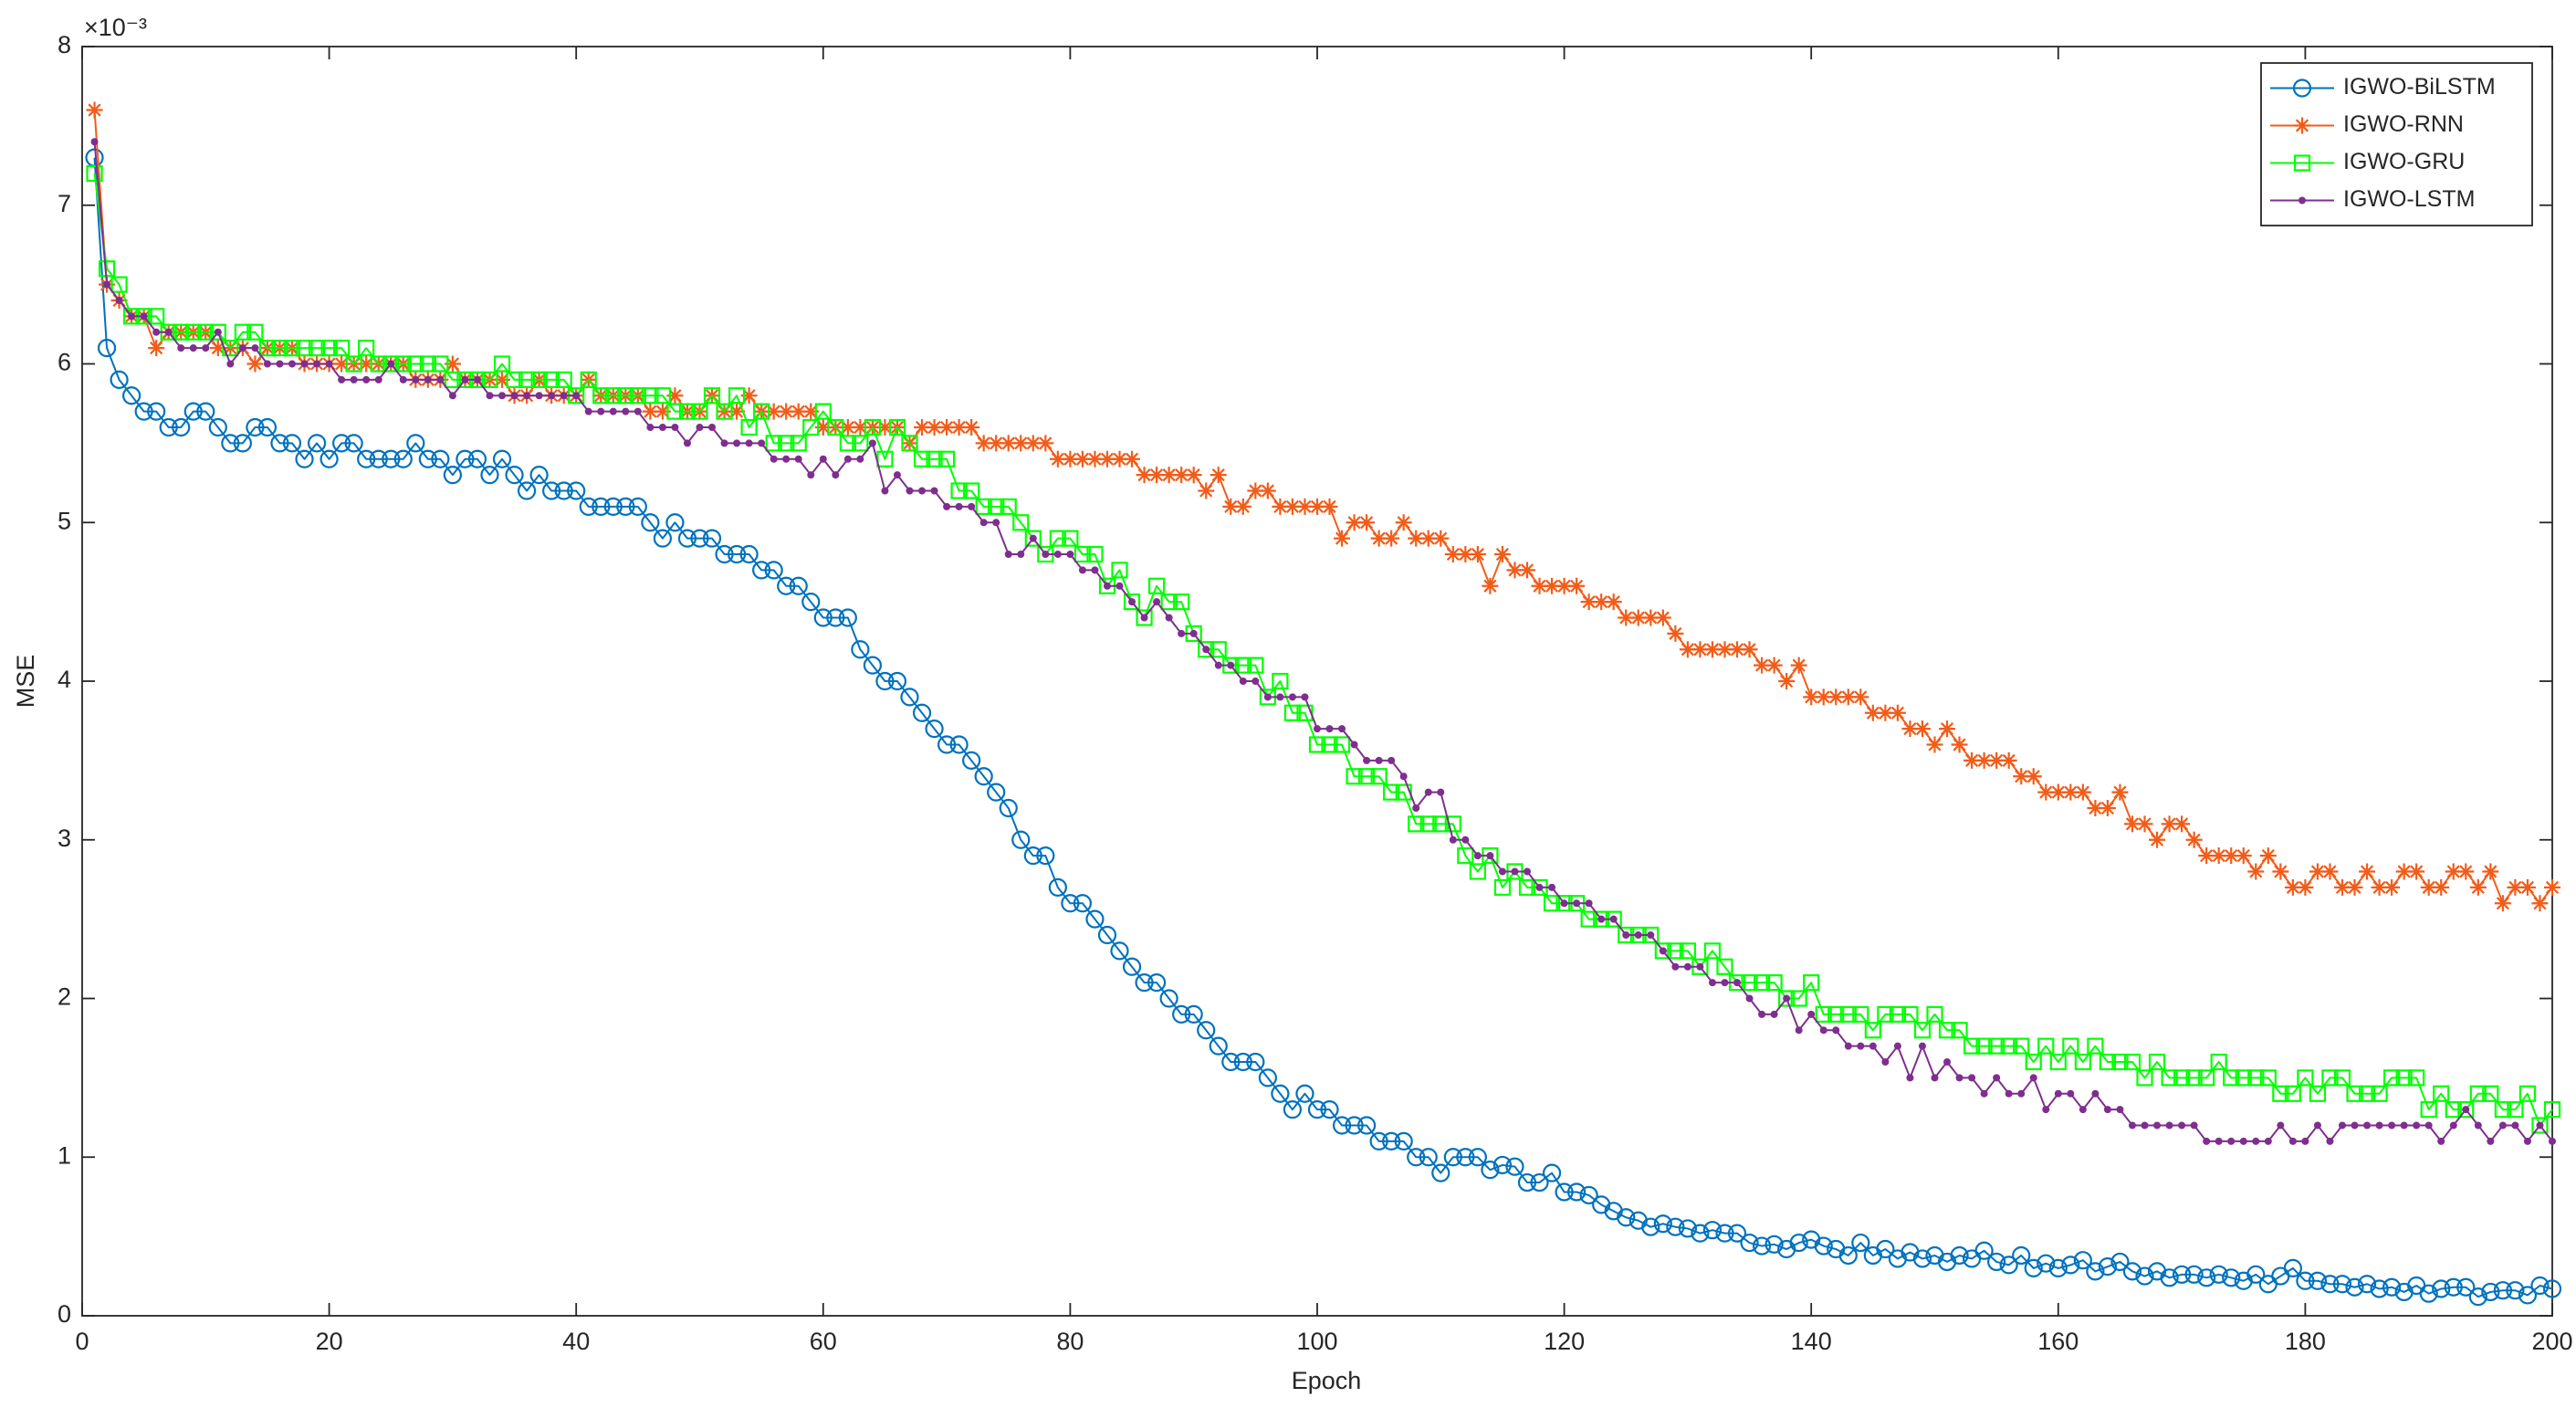  I want to click on y-tick-label: 1, so click(64, 1155).